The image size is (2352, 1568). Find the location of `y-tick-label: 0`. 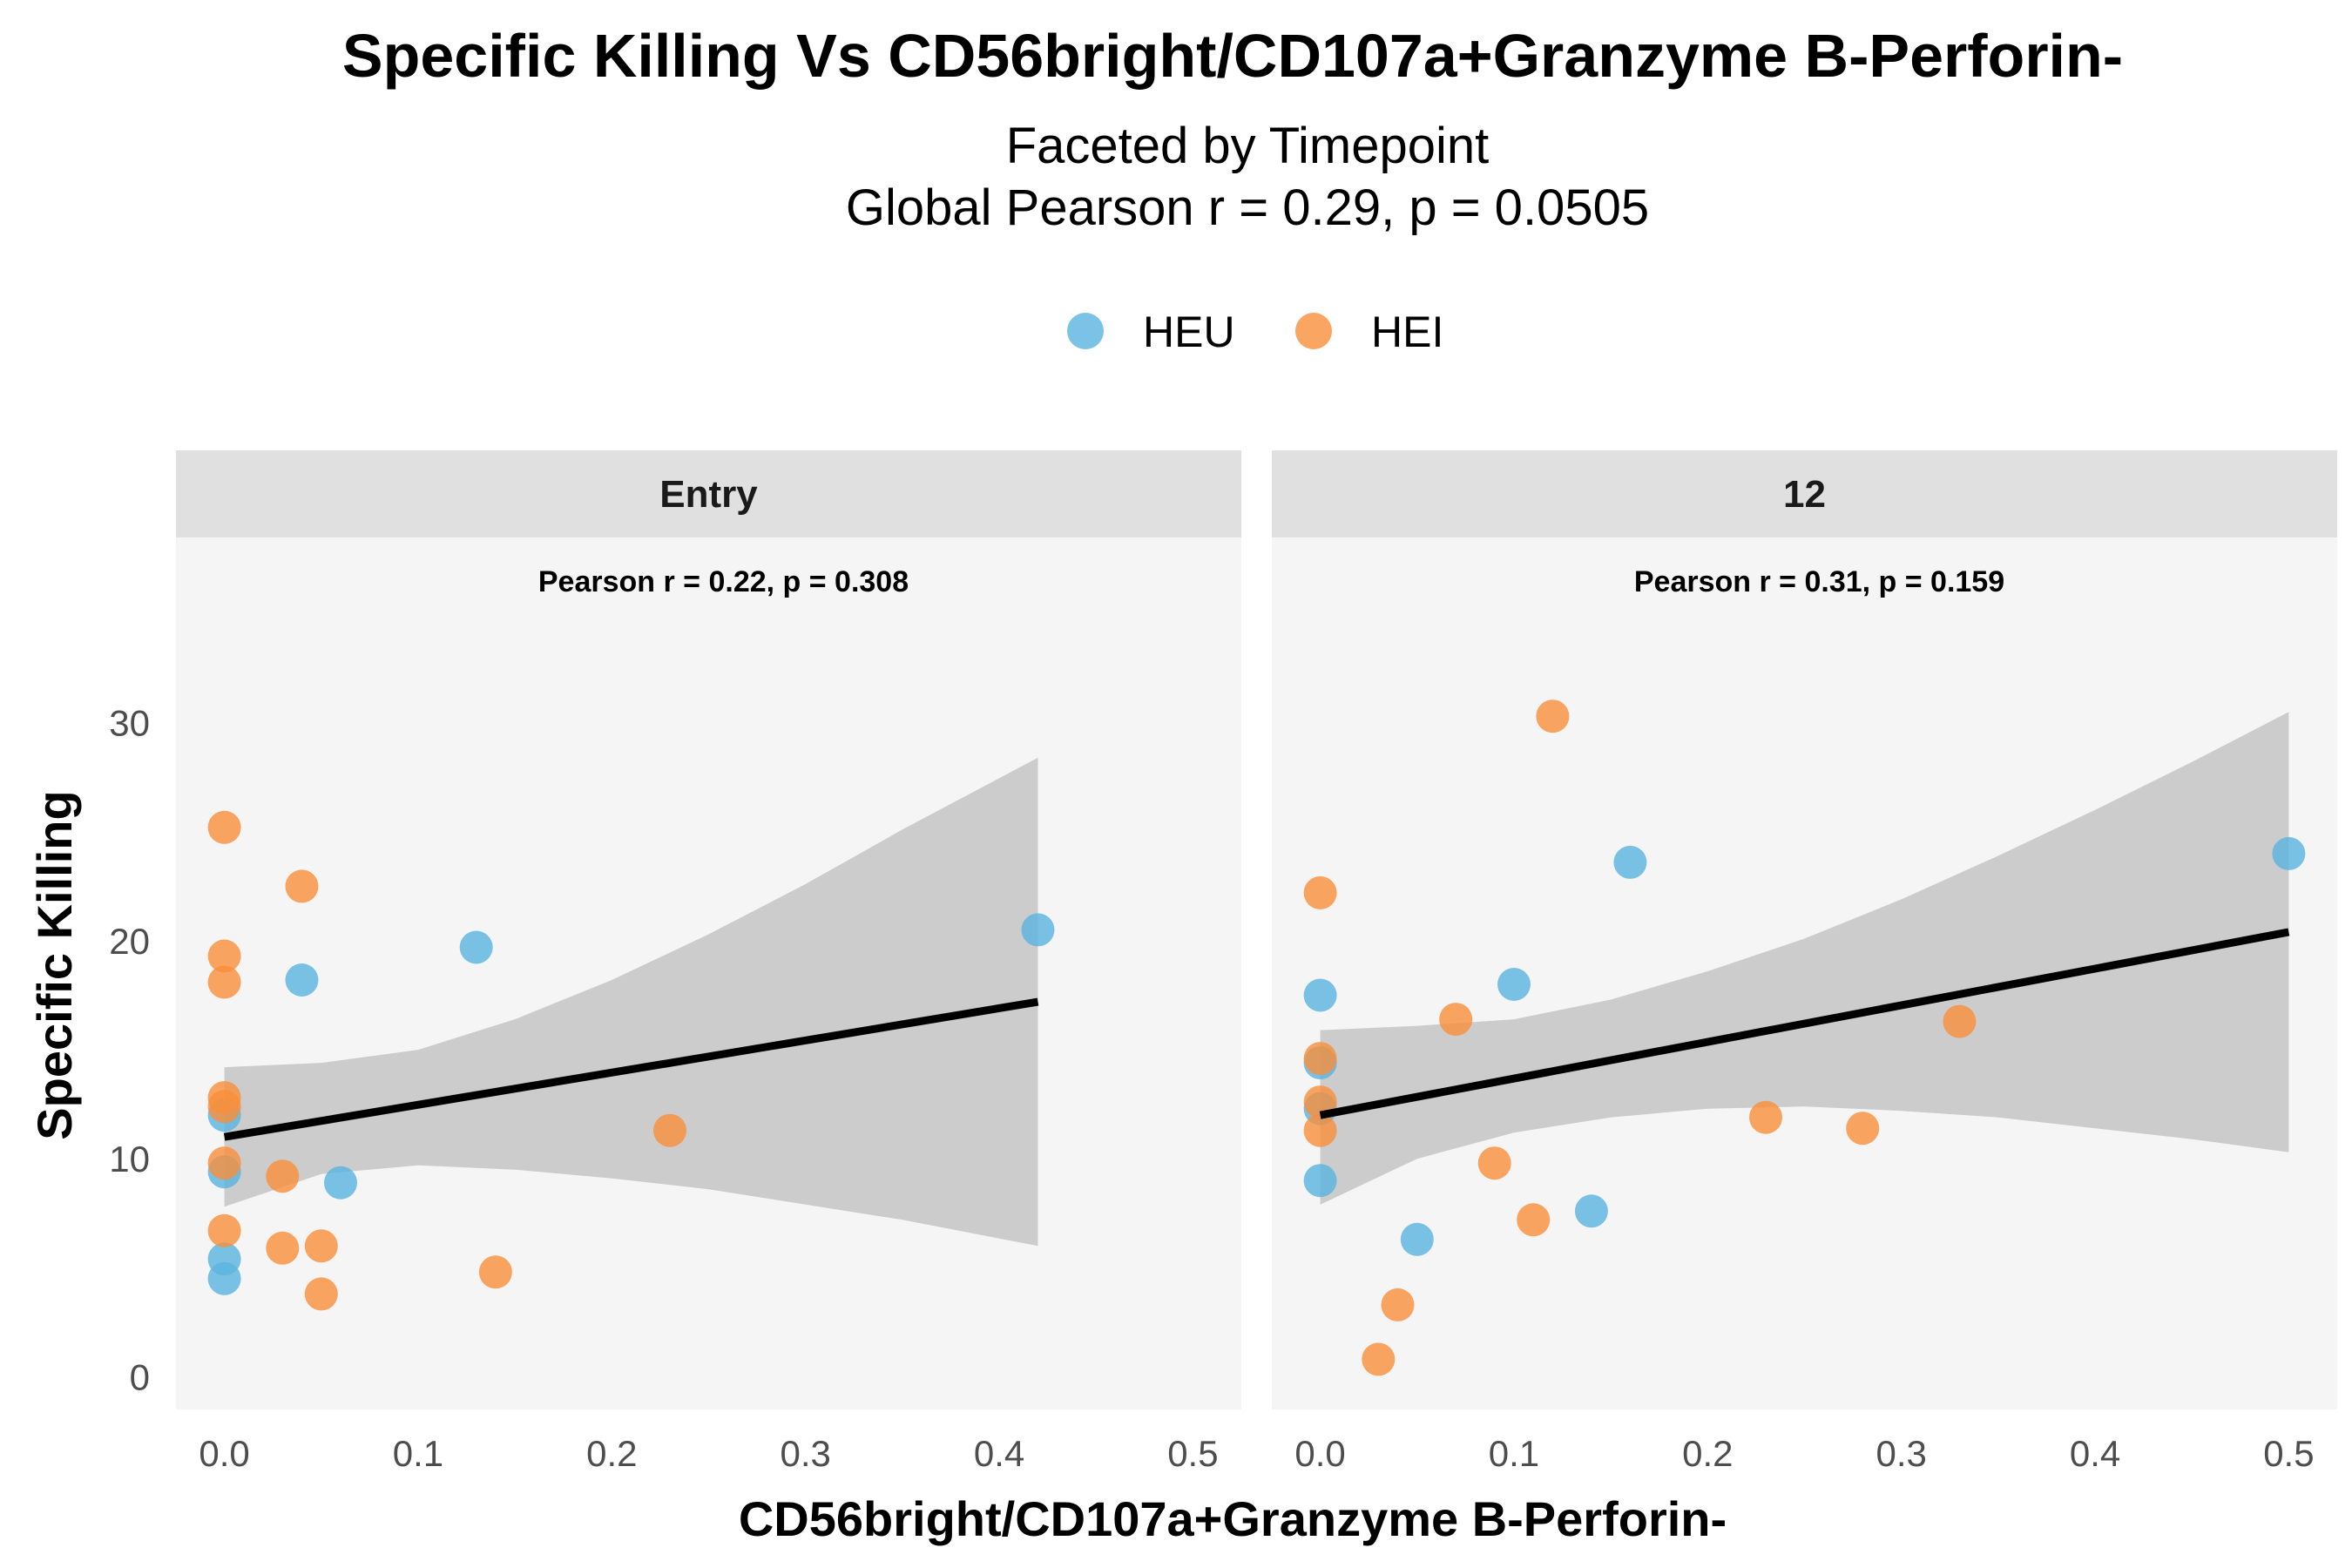

y-tick-label: 0 is located at coordinates (140, 1376).